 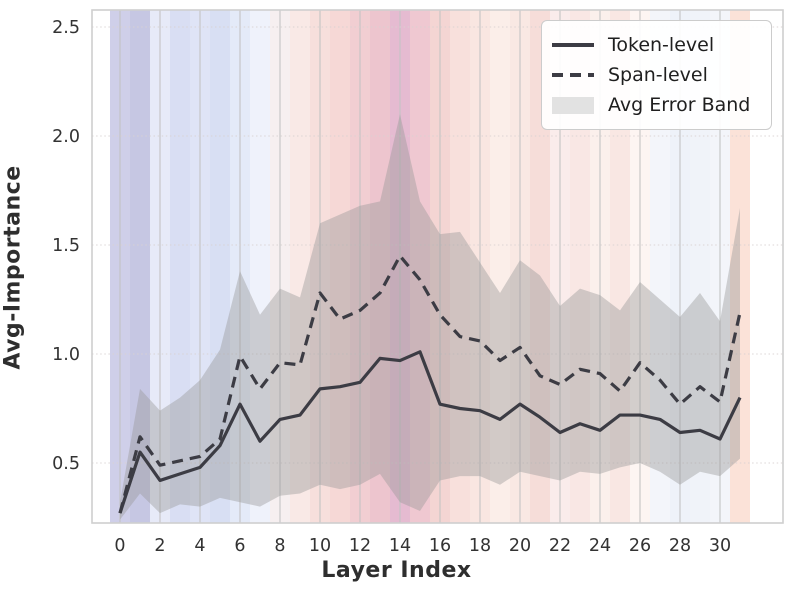 I want to click on x-tick-label: 6, so click(x=239, y=546).